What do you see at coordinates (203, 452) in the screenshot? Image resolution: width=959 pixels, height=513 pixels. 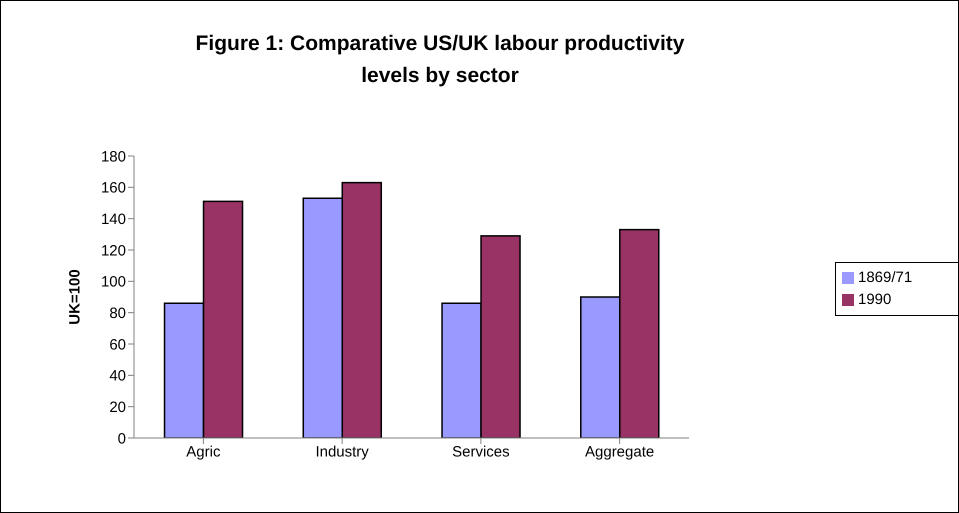 I see `x-tick-label: Agric` at bounding box center [203, 452].